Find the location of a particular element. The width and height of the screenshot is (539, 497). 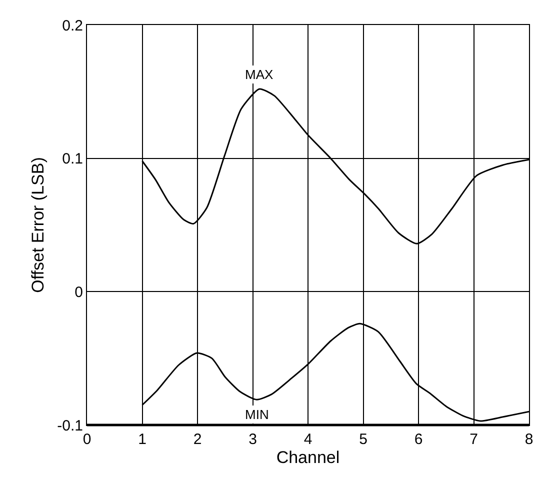

x-tick-label: 7 is located at coordinates (474, 439).